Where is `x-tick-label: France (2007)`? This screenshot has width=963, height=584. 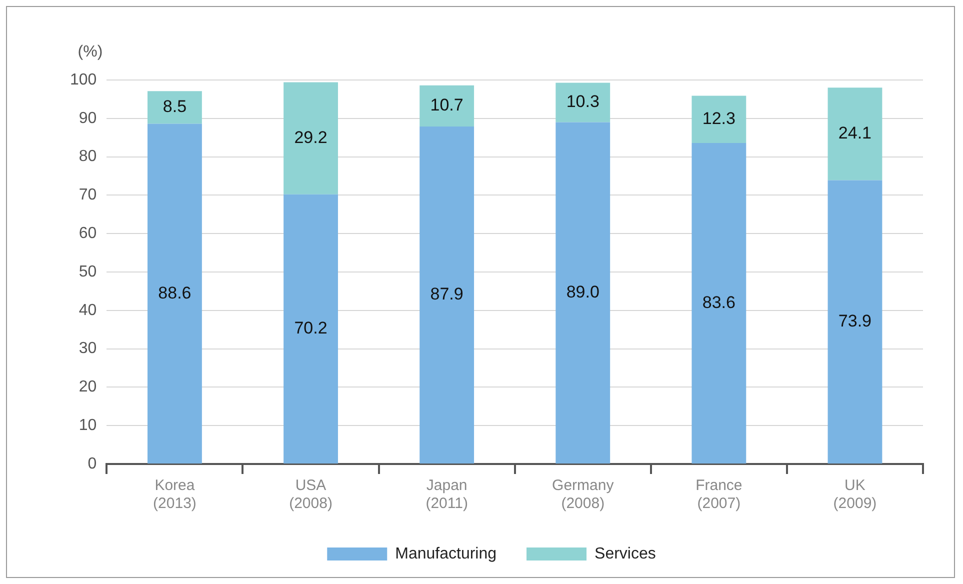 x-tick-label: France (2007) is located at coordinates (719, 494).